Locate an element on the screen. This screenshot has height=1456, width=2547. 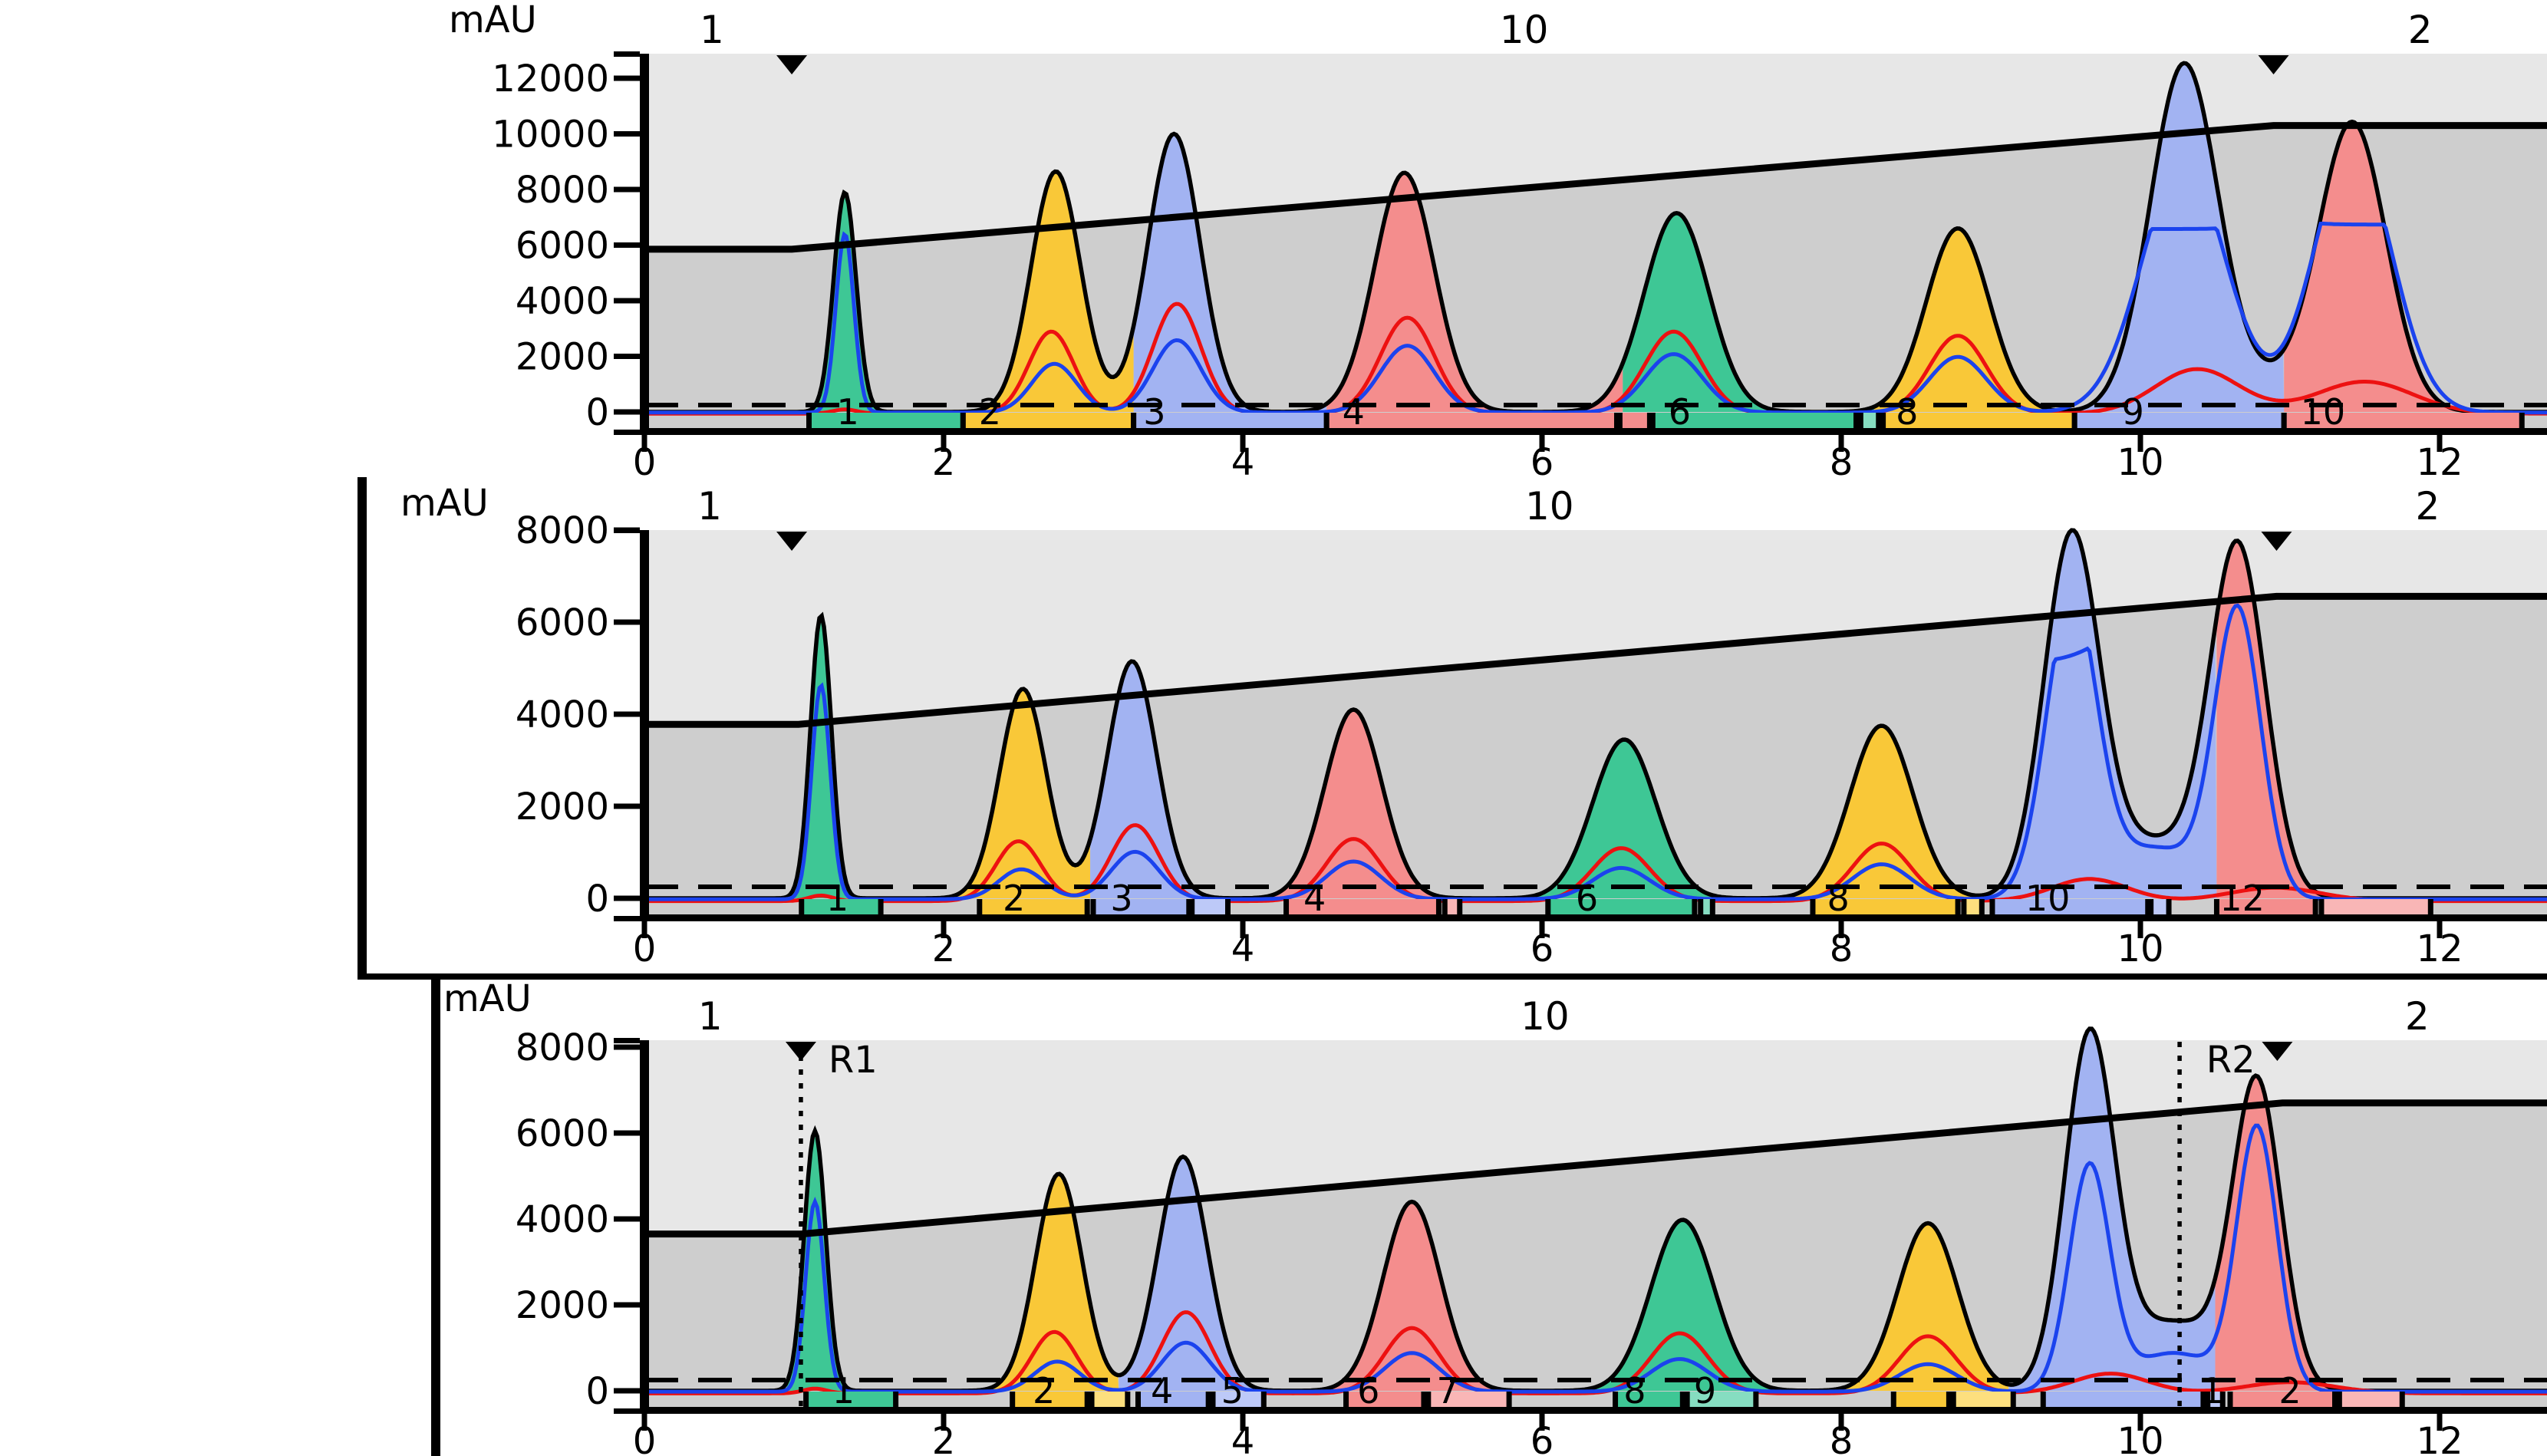
peak-fill-yellow is located at coordinates (1884, 812).